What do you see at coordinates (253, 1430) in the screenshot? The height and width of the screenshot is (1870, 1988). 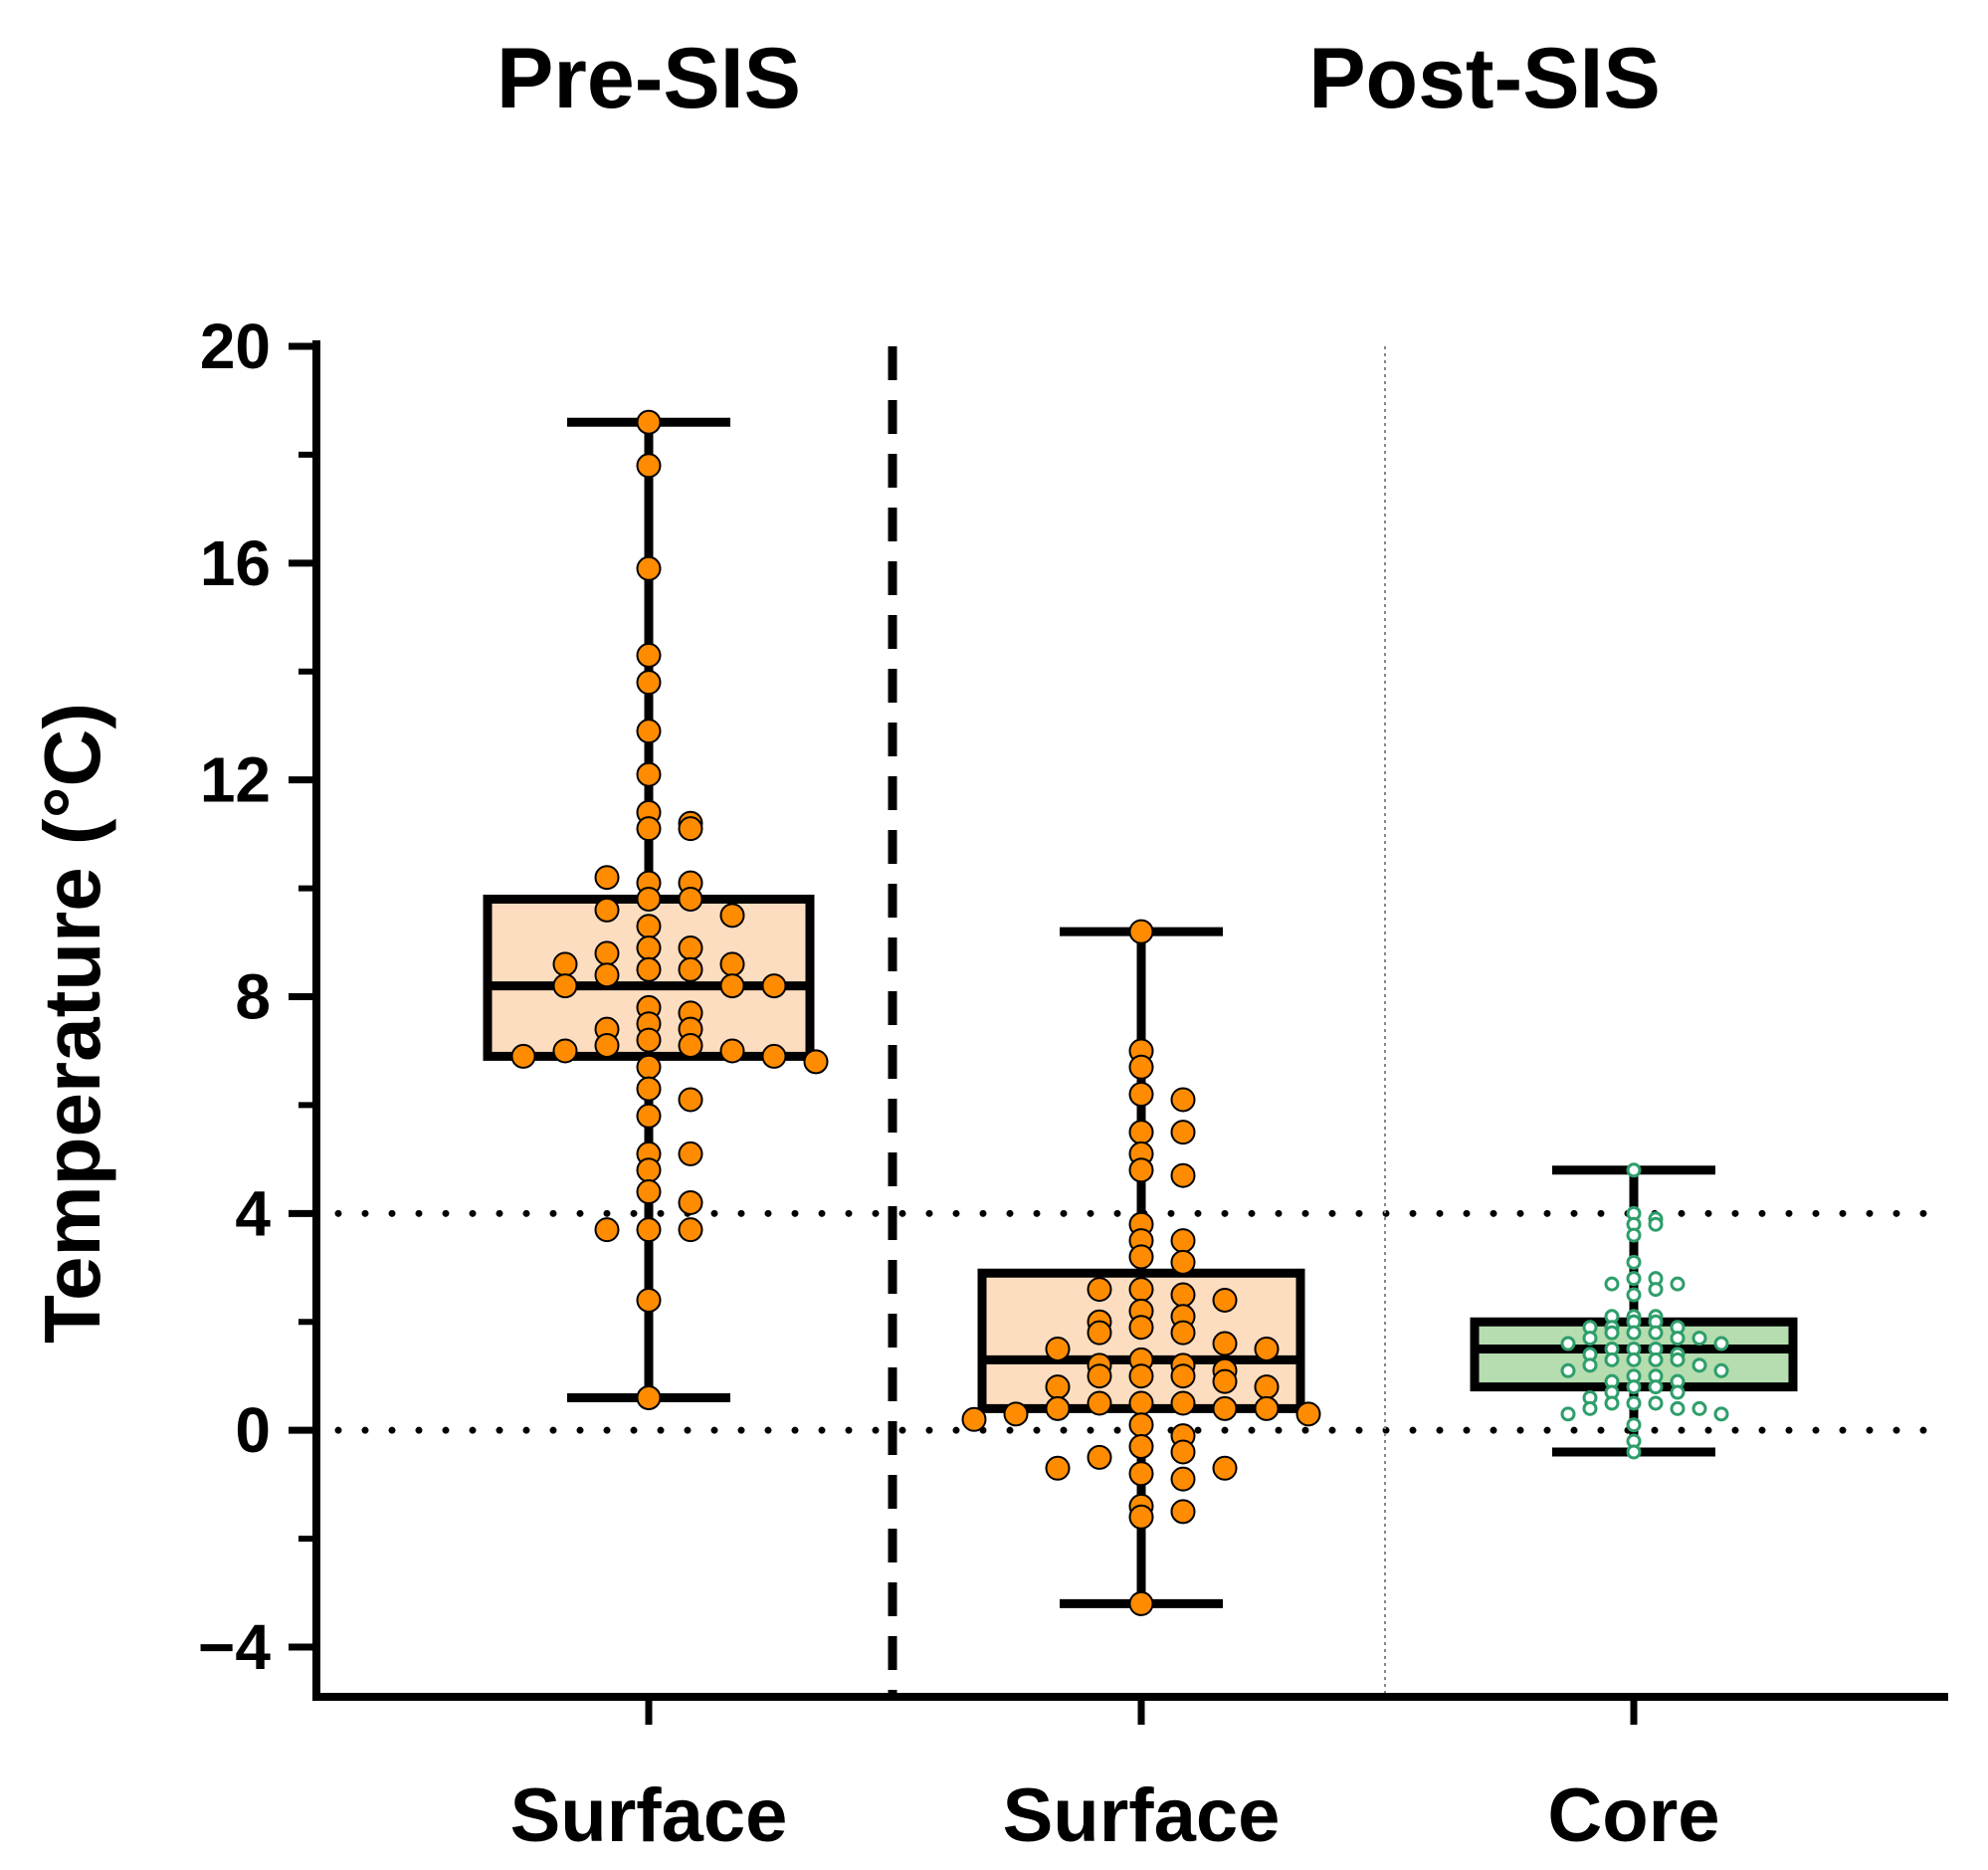 I see `y-tick-label: 0` at bounding box center [253, 1430].